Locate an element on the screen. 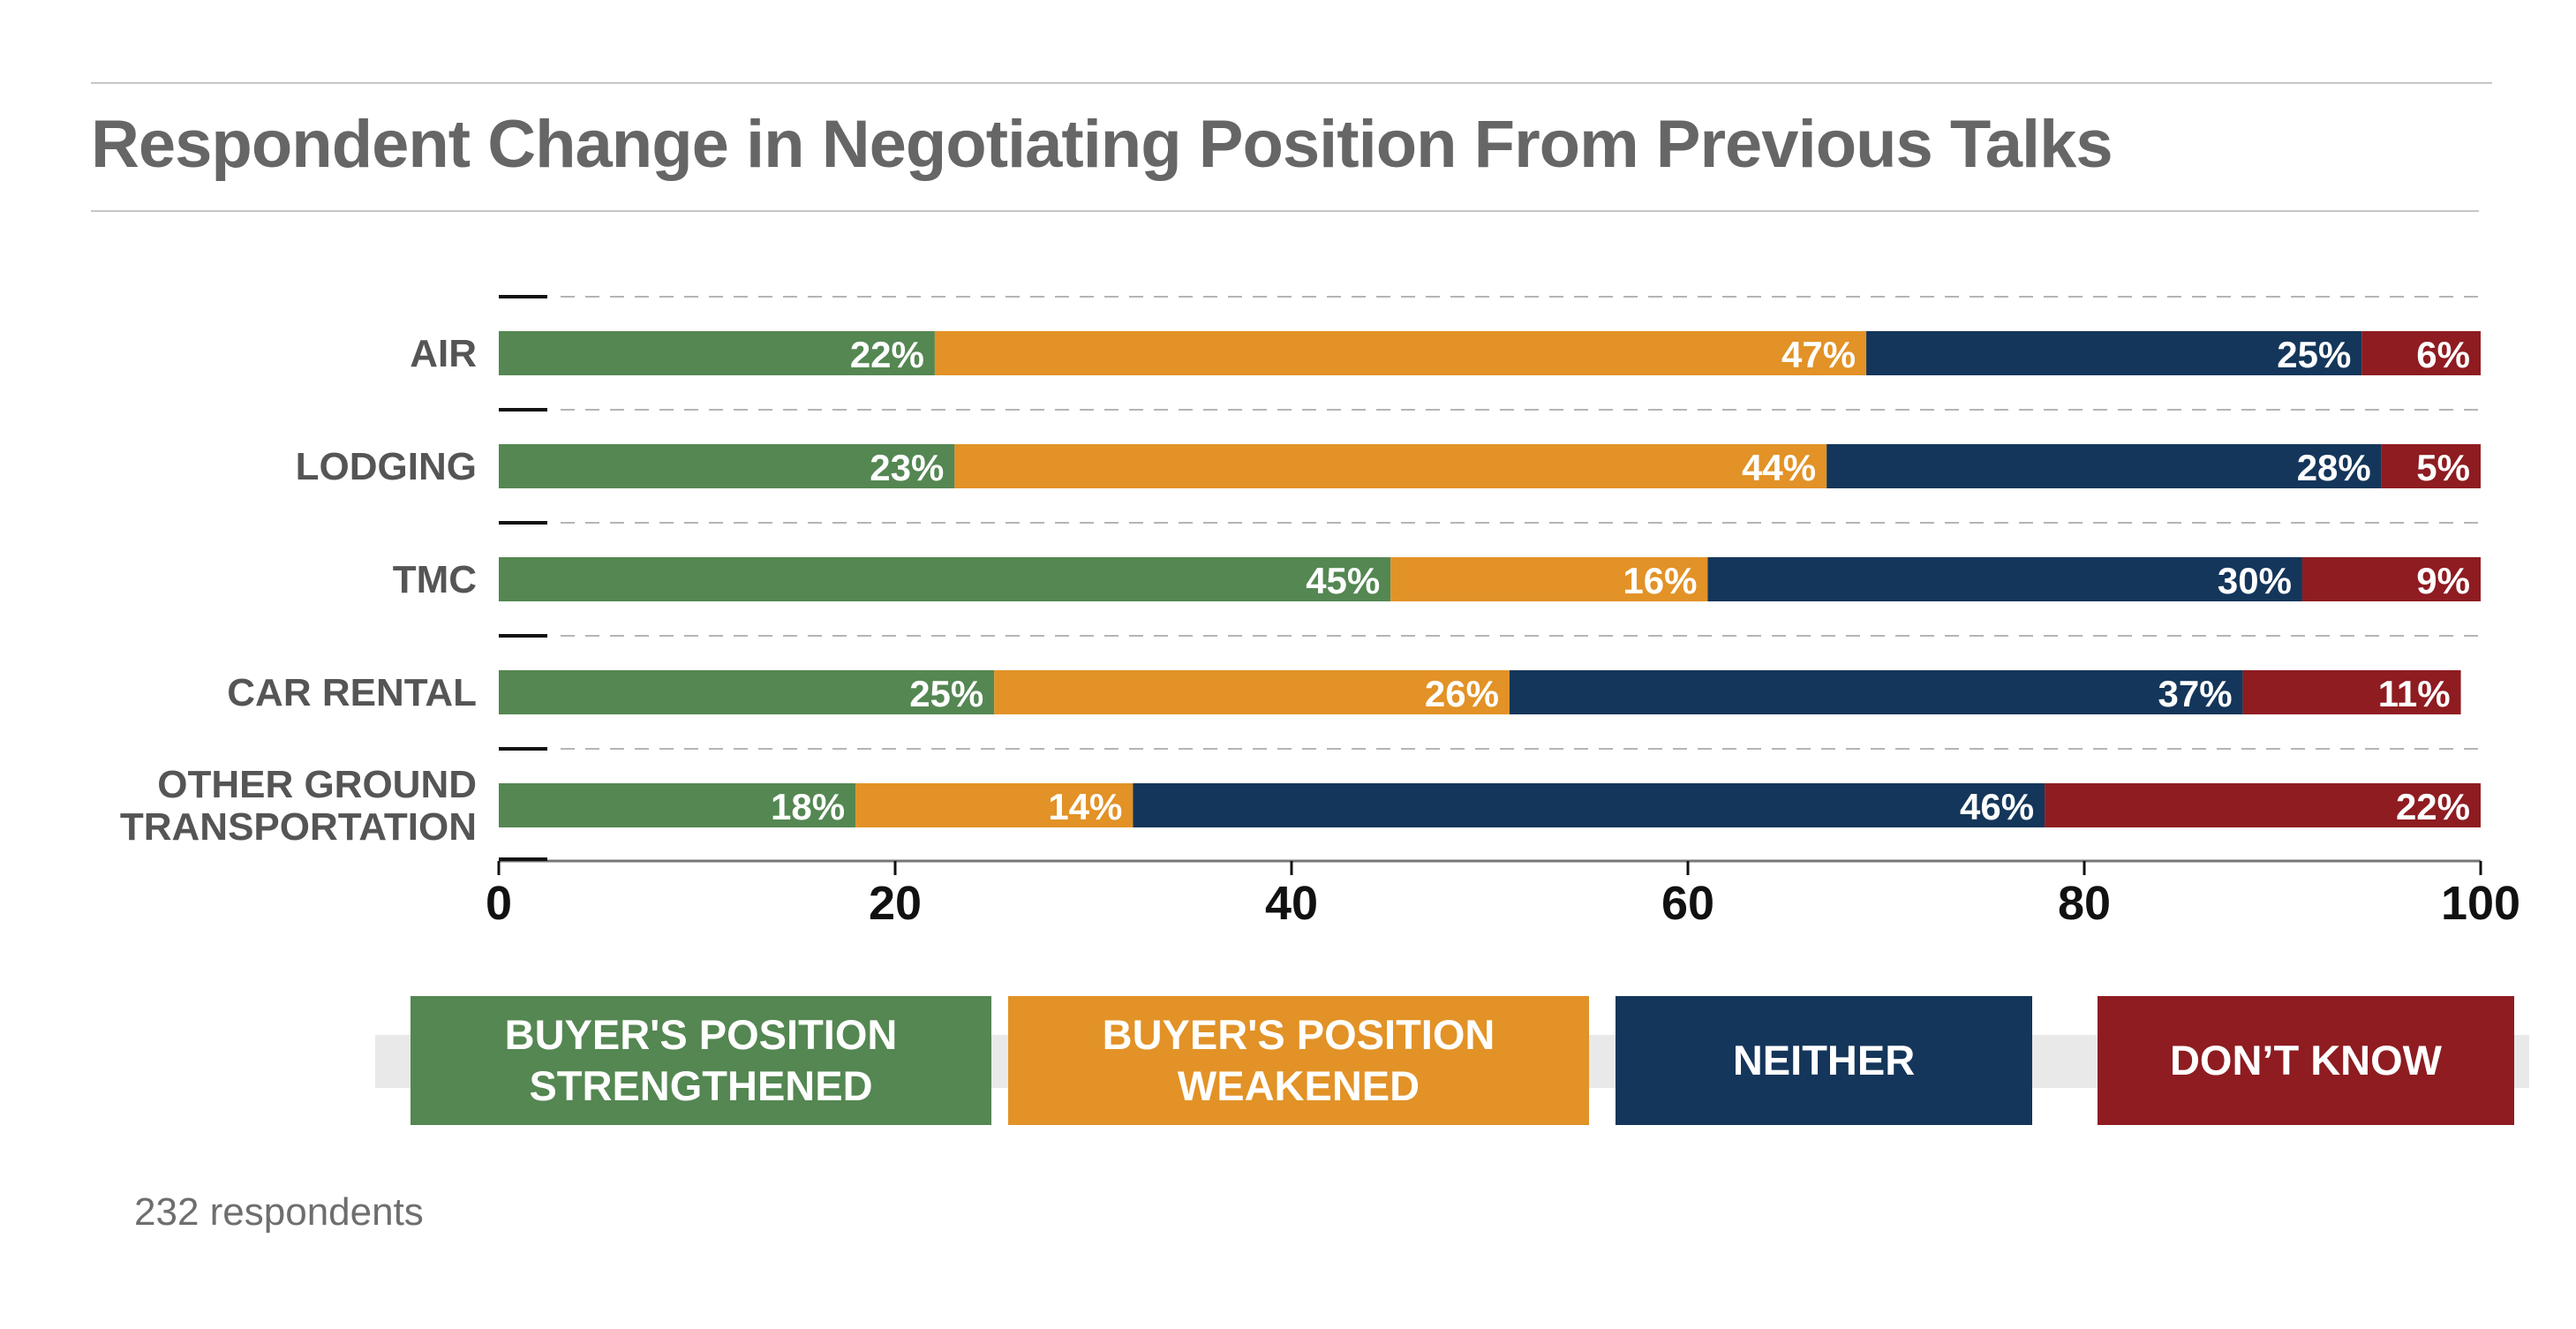 This screenshot has width=2576, height=1329. legend-label-weakened: BUYER'S POSITION WEAKENED is located at coordinates (1299, 1060).